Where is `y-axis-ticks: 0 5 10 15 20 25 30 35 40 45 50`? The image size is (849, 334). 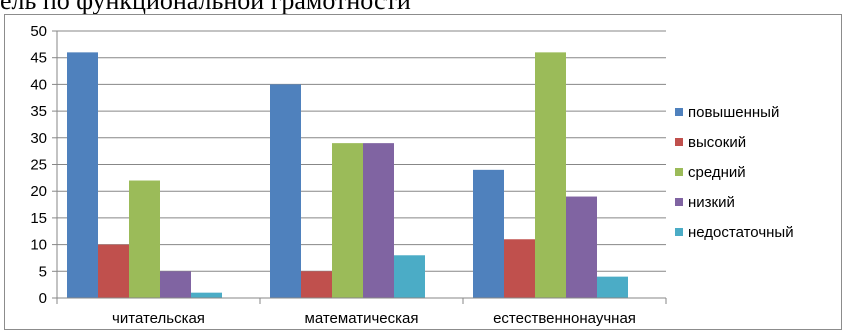
y-axis-ticks: 0 5 10 15 20 25 30 35 40 45 50 is located at coordinates (43, 165).